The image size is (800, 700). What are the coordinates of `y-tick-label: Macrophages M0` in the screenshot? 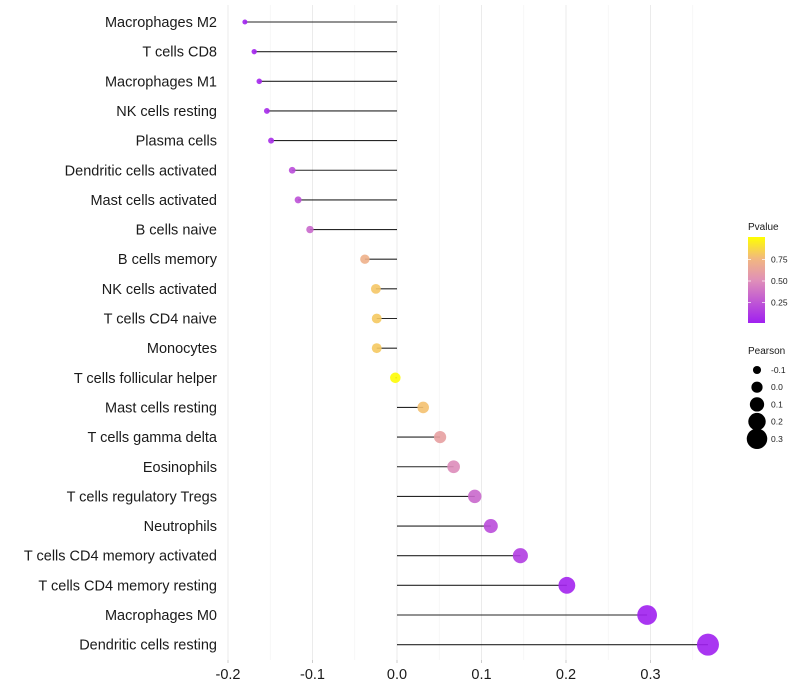 It's located at (161, 616).